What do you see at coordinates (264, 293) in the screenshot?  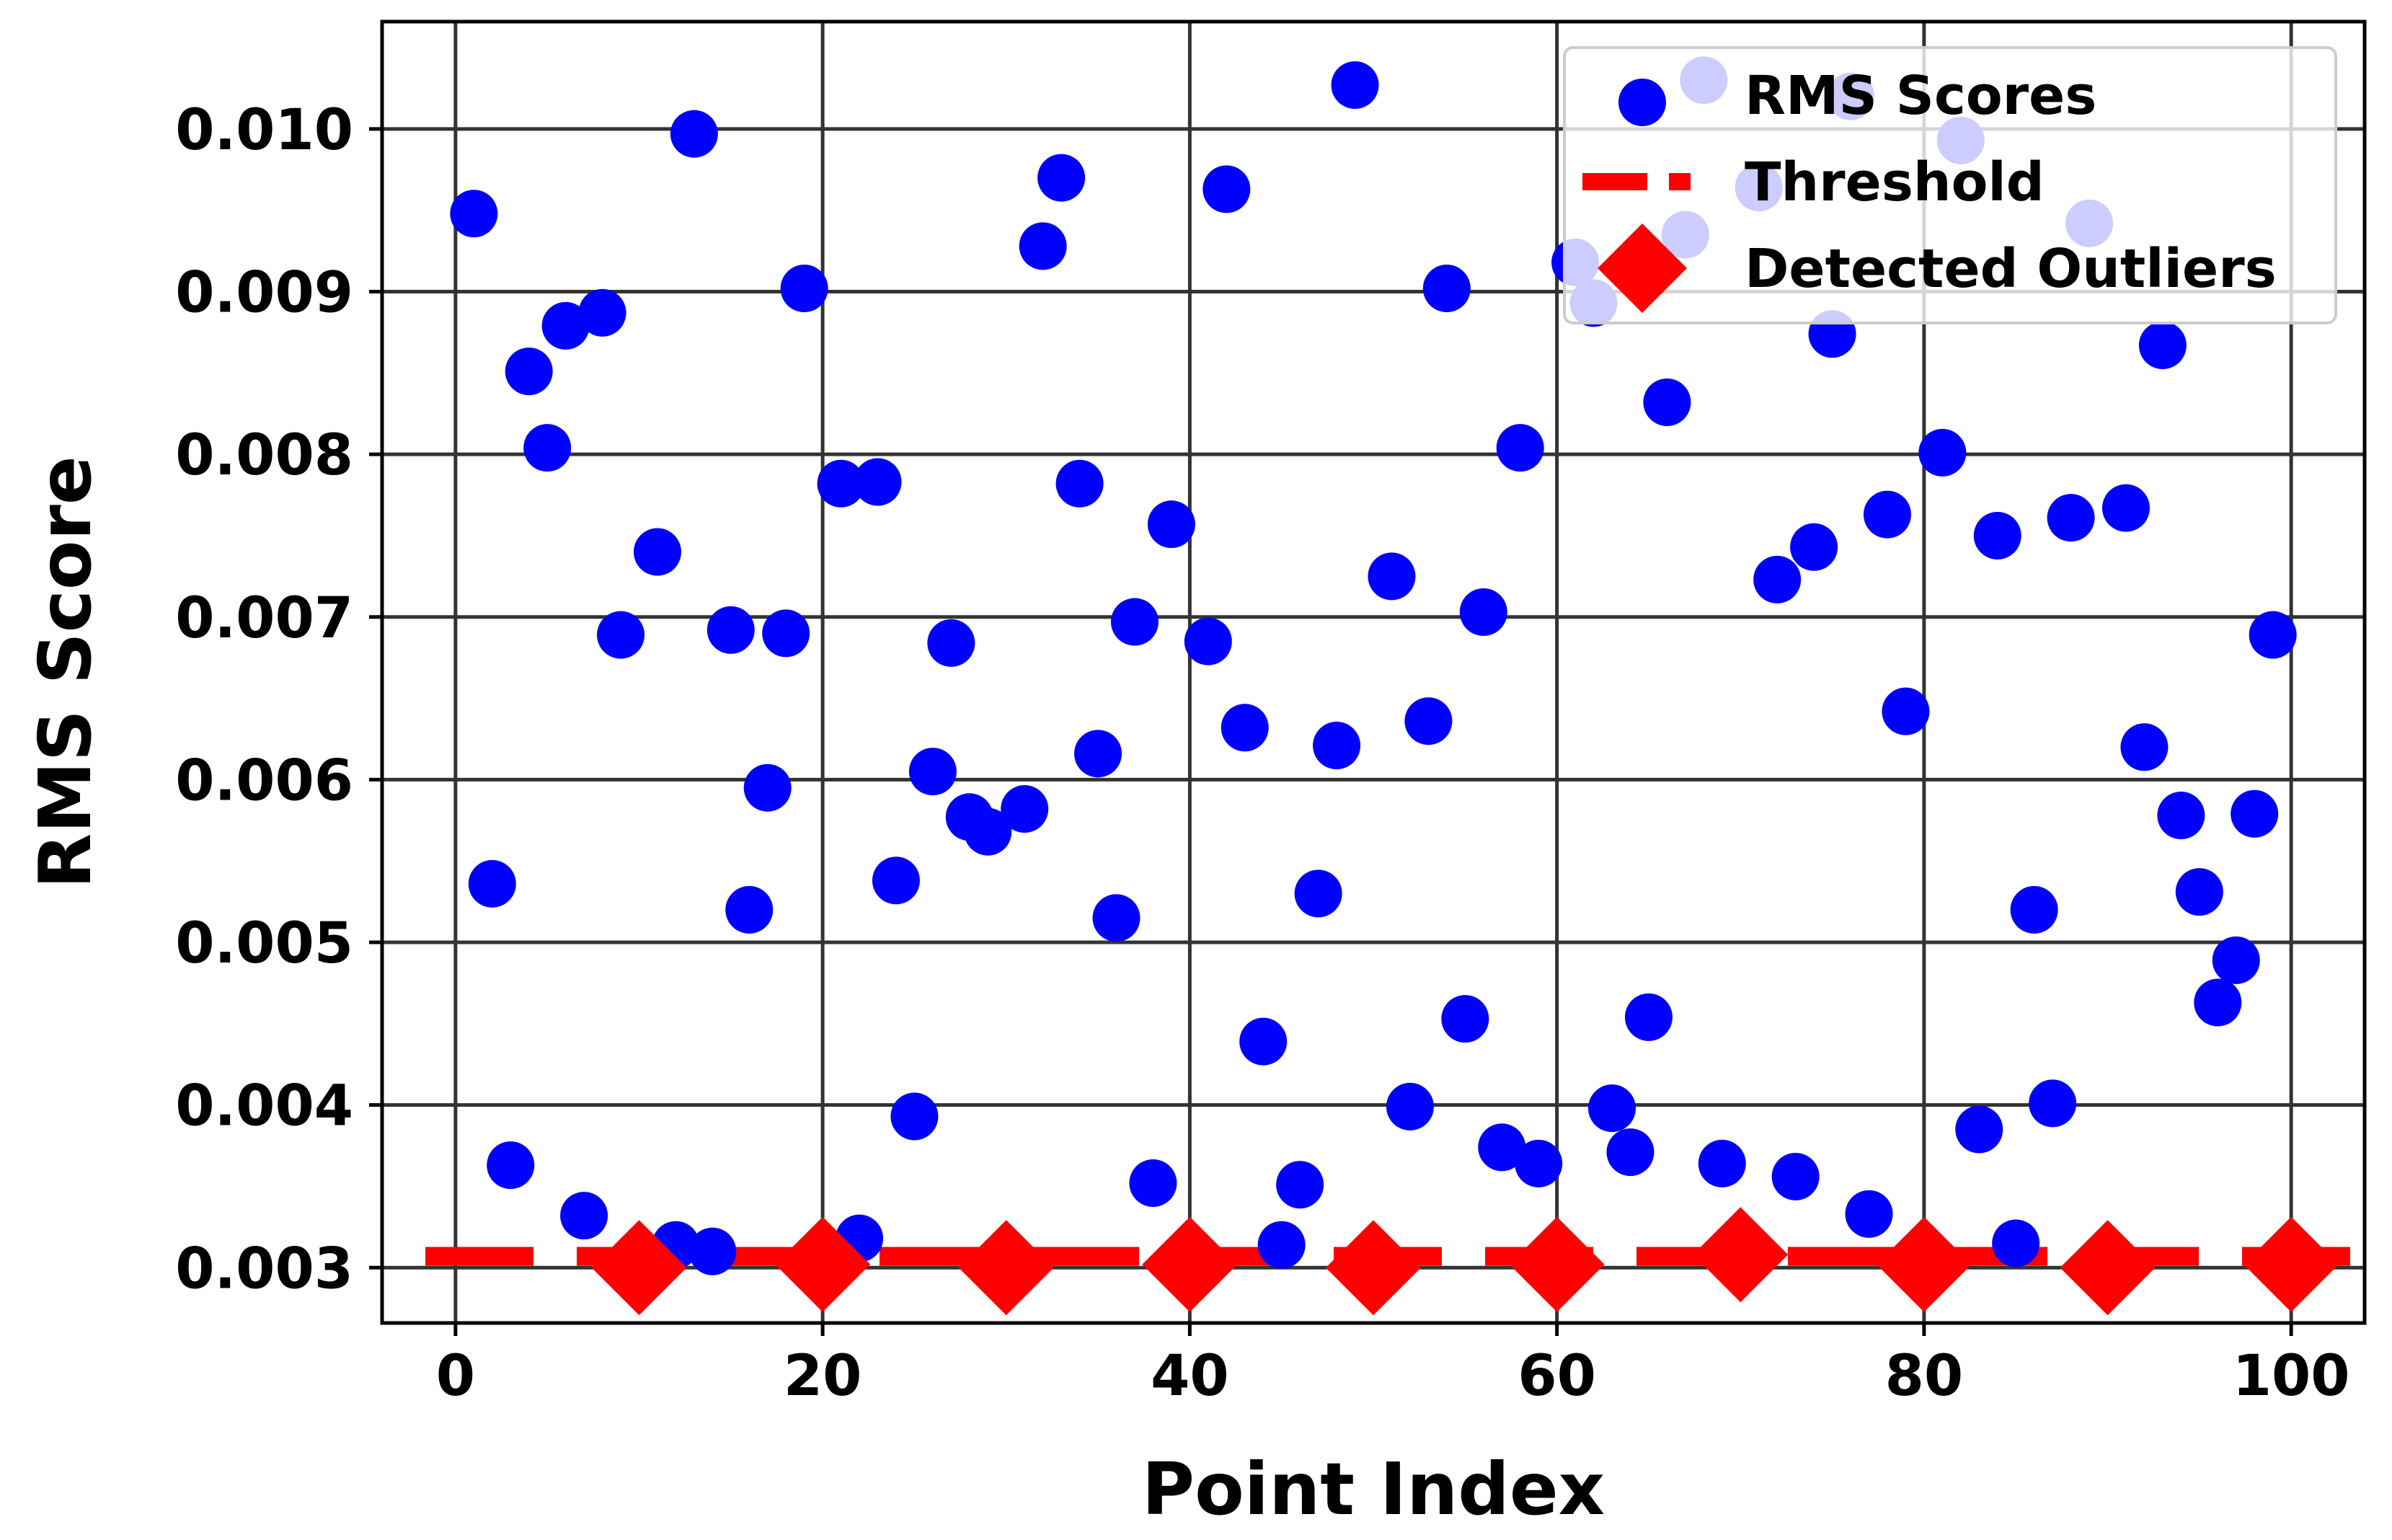 I see `y-tick-label: 0.009` at bounding box center [264, 293].